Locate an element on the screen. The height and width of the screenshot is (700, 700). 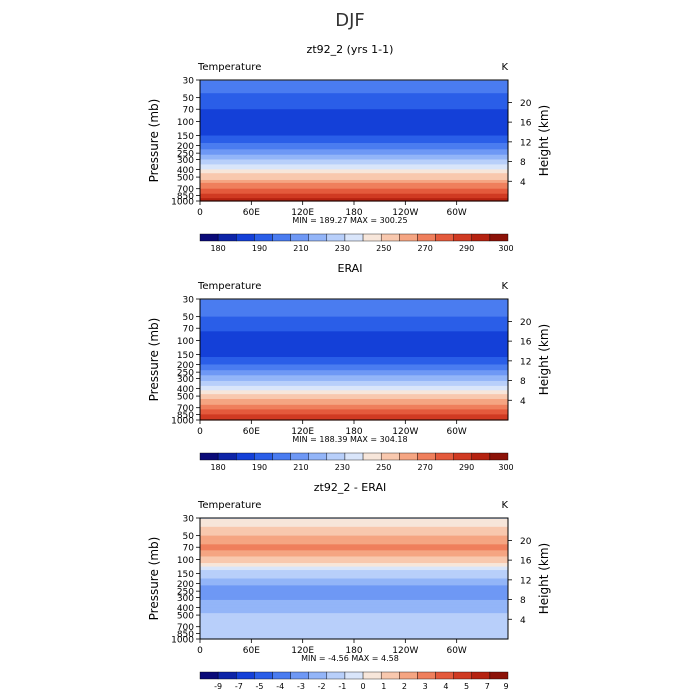
colorbar-label: 210 is located at coordinates (300, 248).